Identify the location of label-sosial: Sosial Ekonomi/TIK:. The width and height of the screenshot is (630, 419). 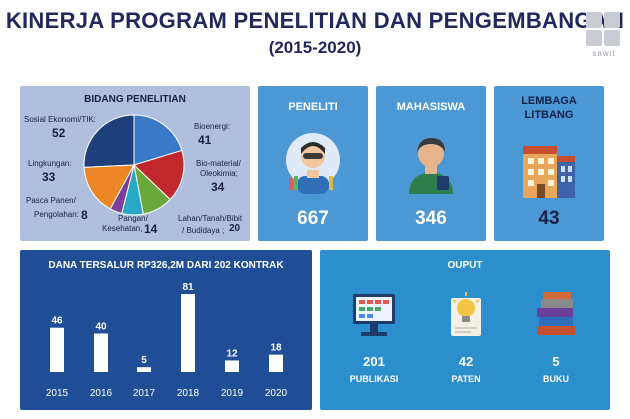
(60, 119).